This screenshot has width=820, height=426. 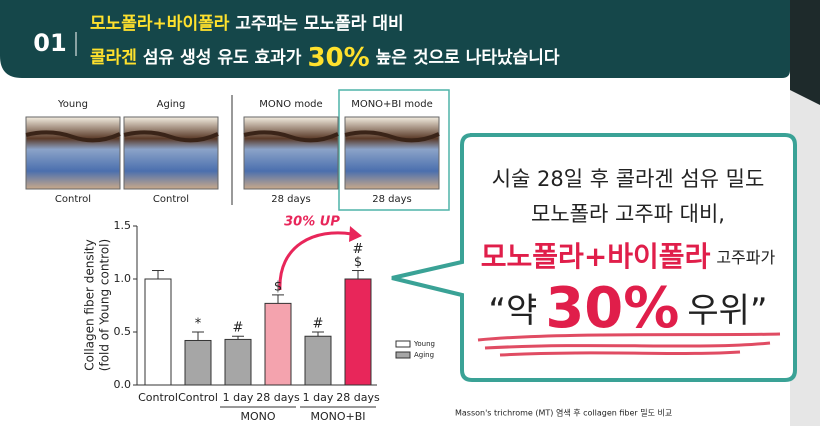 What do you see at coordinates (113, 58) in the screenshot?
I see `header-highlight: 콜라겐` at bounding box center [113, 58].